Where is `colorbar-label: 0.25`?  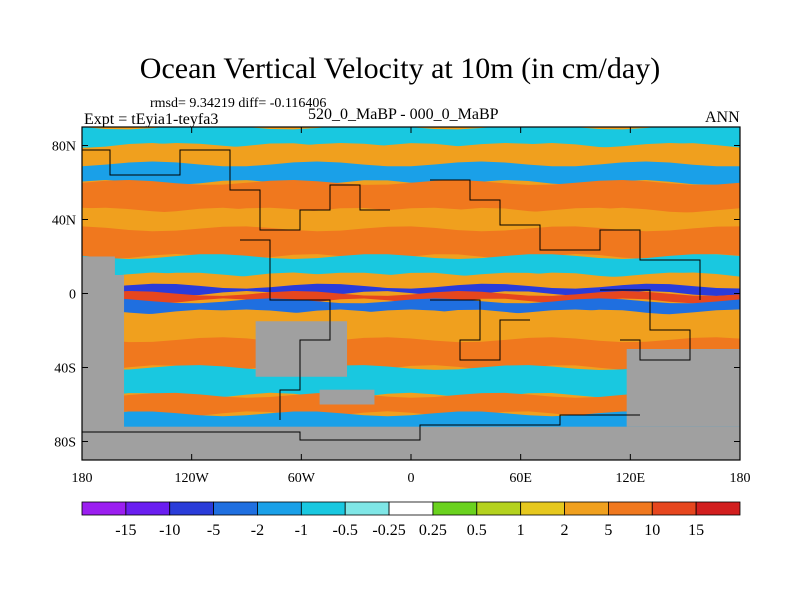 colorbar-label: 0.25 is located at coordinates (433, 530).